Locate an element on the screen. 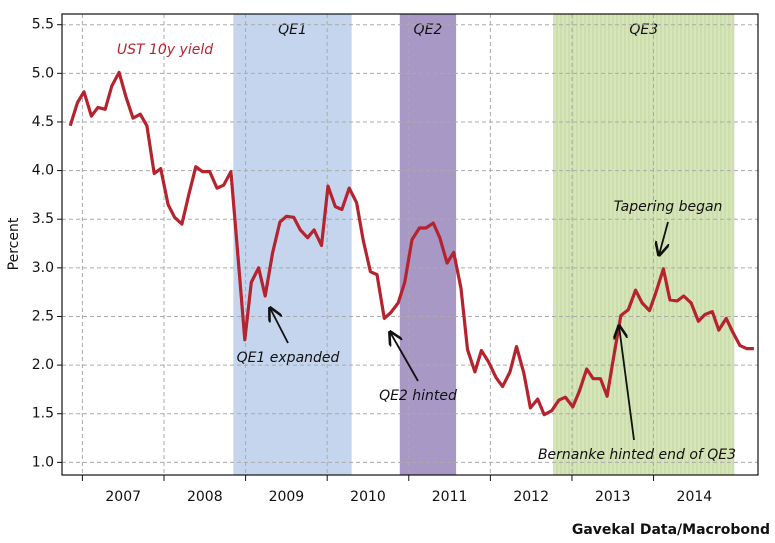  annotation: QE2 hinted is located at coordinates (418, 396).